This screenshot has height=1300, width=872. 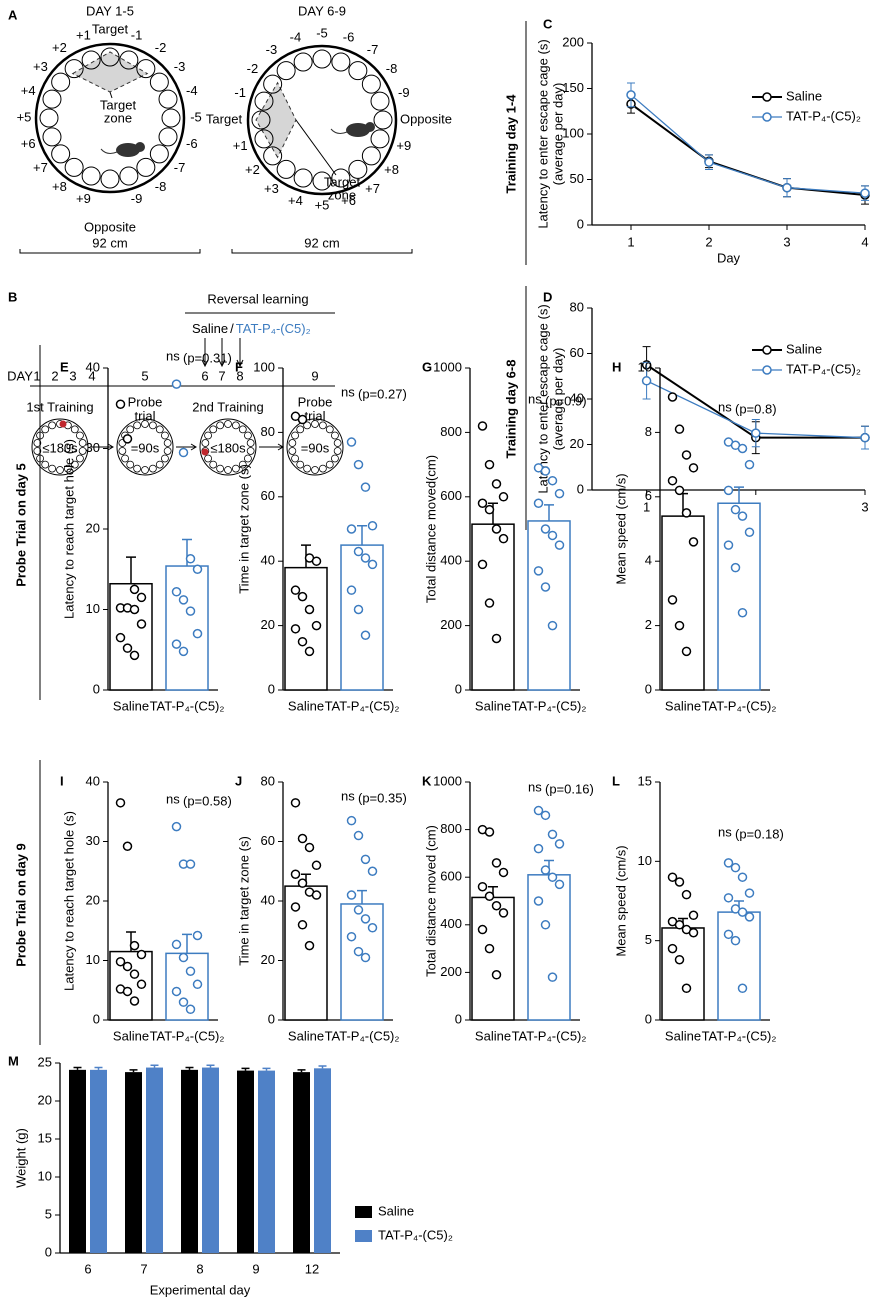 What do you see at coordinates (349, 37) in the screenshot?
I see `hole-label: -6` at bounding box center [349, 37].